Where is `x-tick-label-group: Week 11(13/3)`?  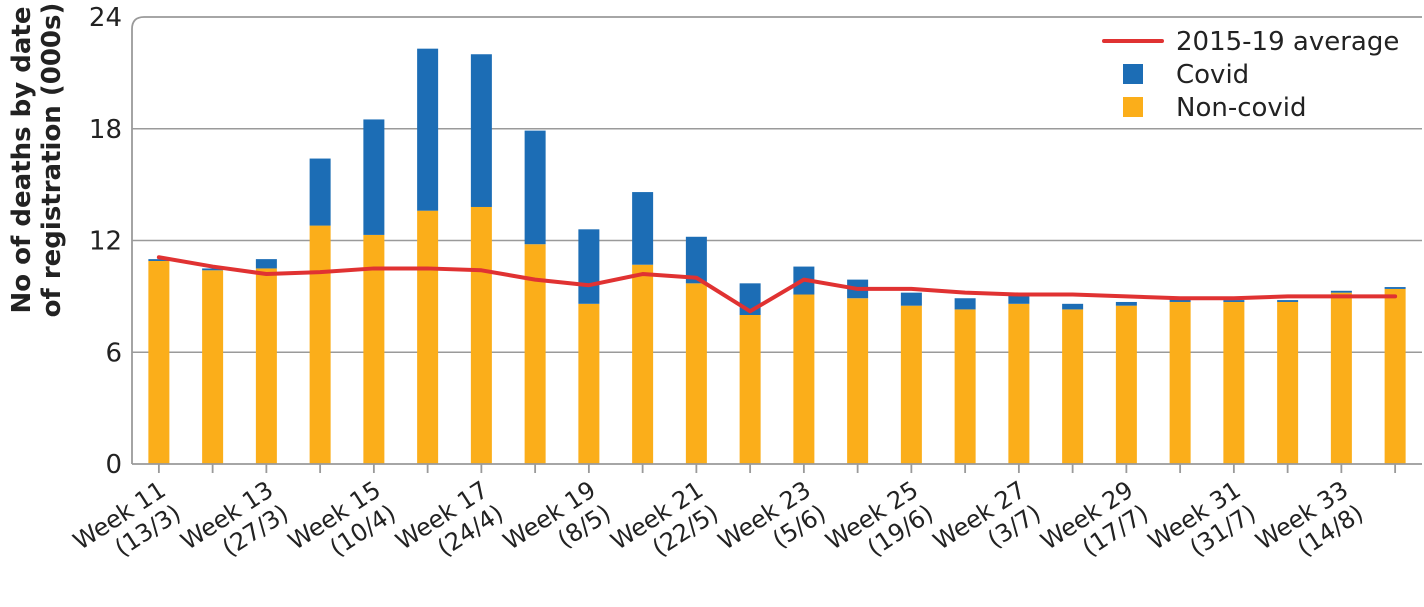 x-tick-label-group: Week 11(13/3) is located at coordinates (127, 519).